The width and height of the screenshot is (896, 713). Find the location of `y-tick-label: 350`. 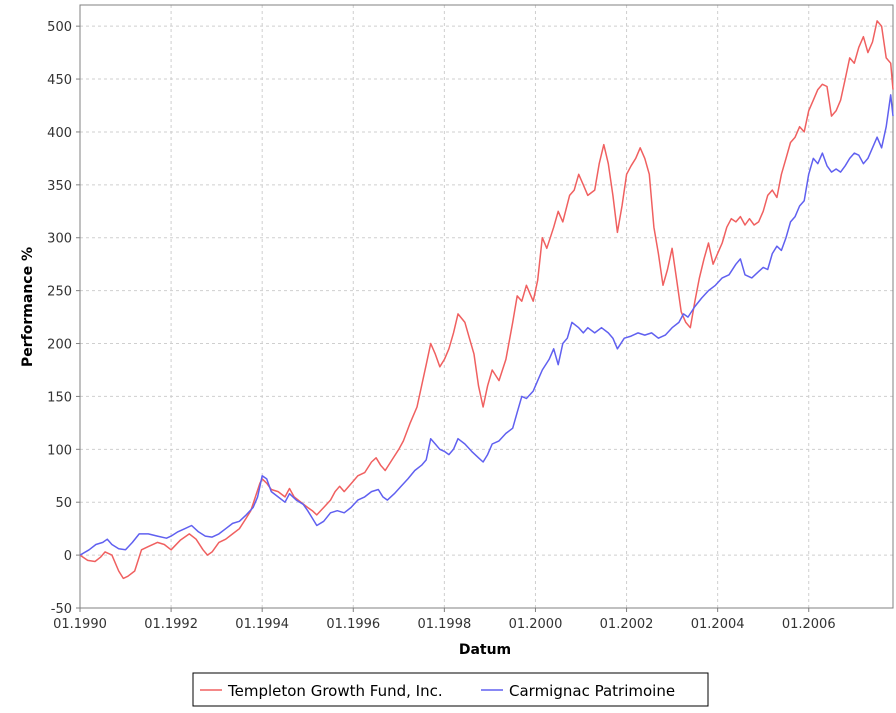

y-tick-label: 350 is located at coordinates (59, 186).